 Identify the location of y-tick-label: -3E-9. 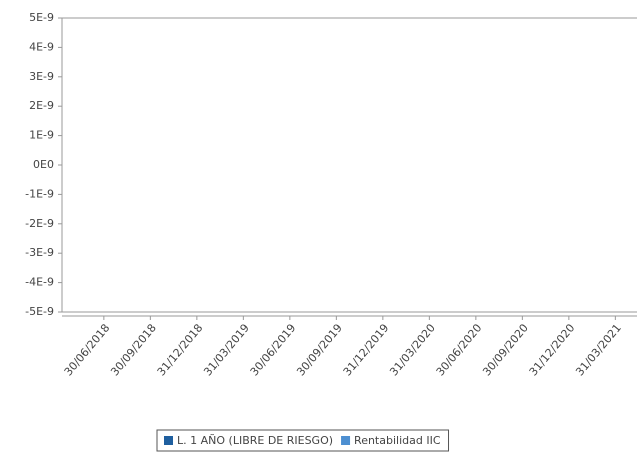
(39, 252).